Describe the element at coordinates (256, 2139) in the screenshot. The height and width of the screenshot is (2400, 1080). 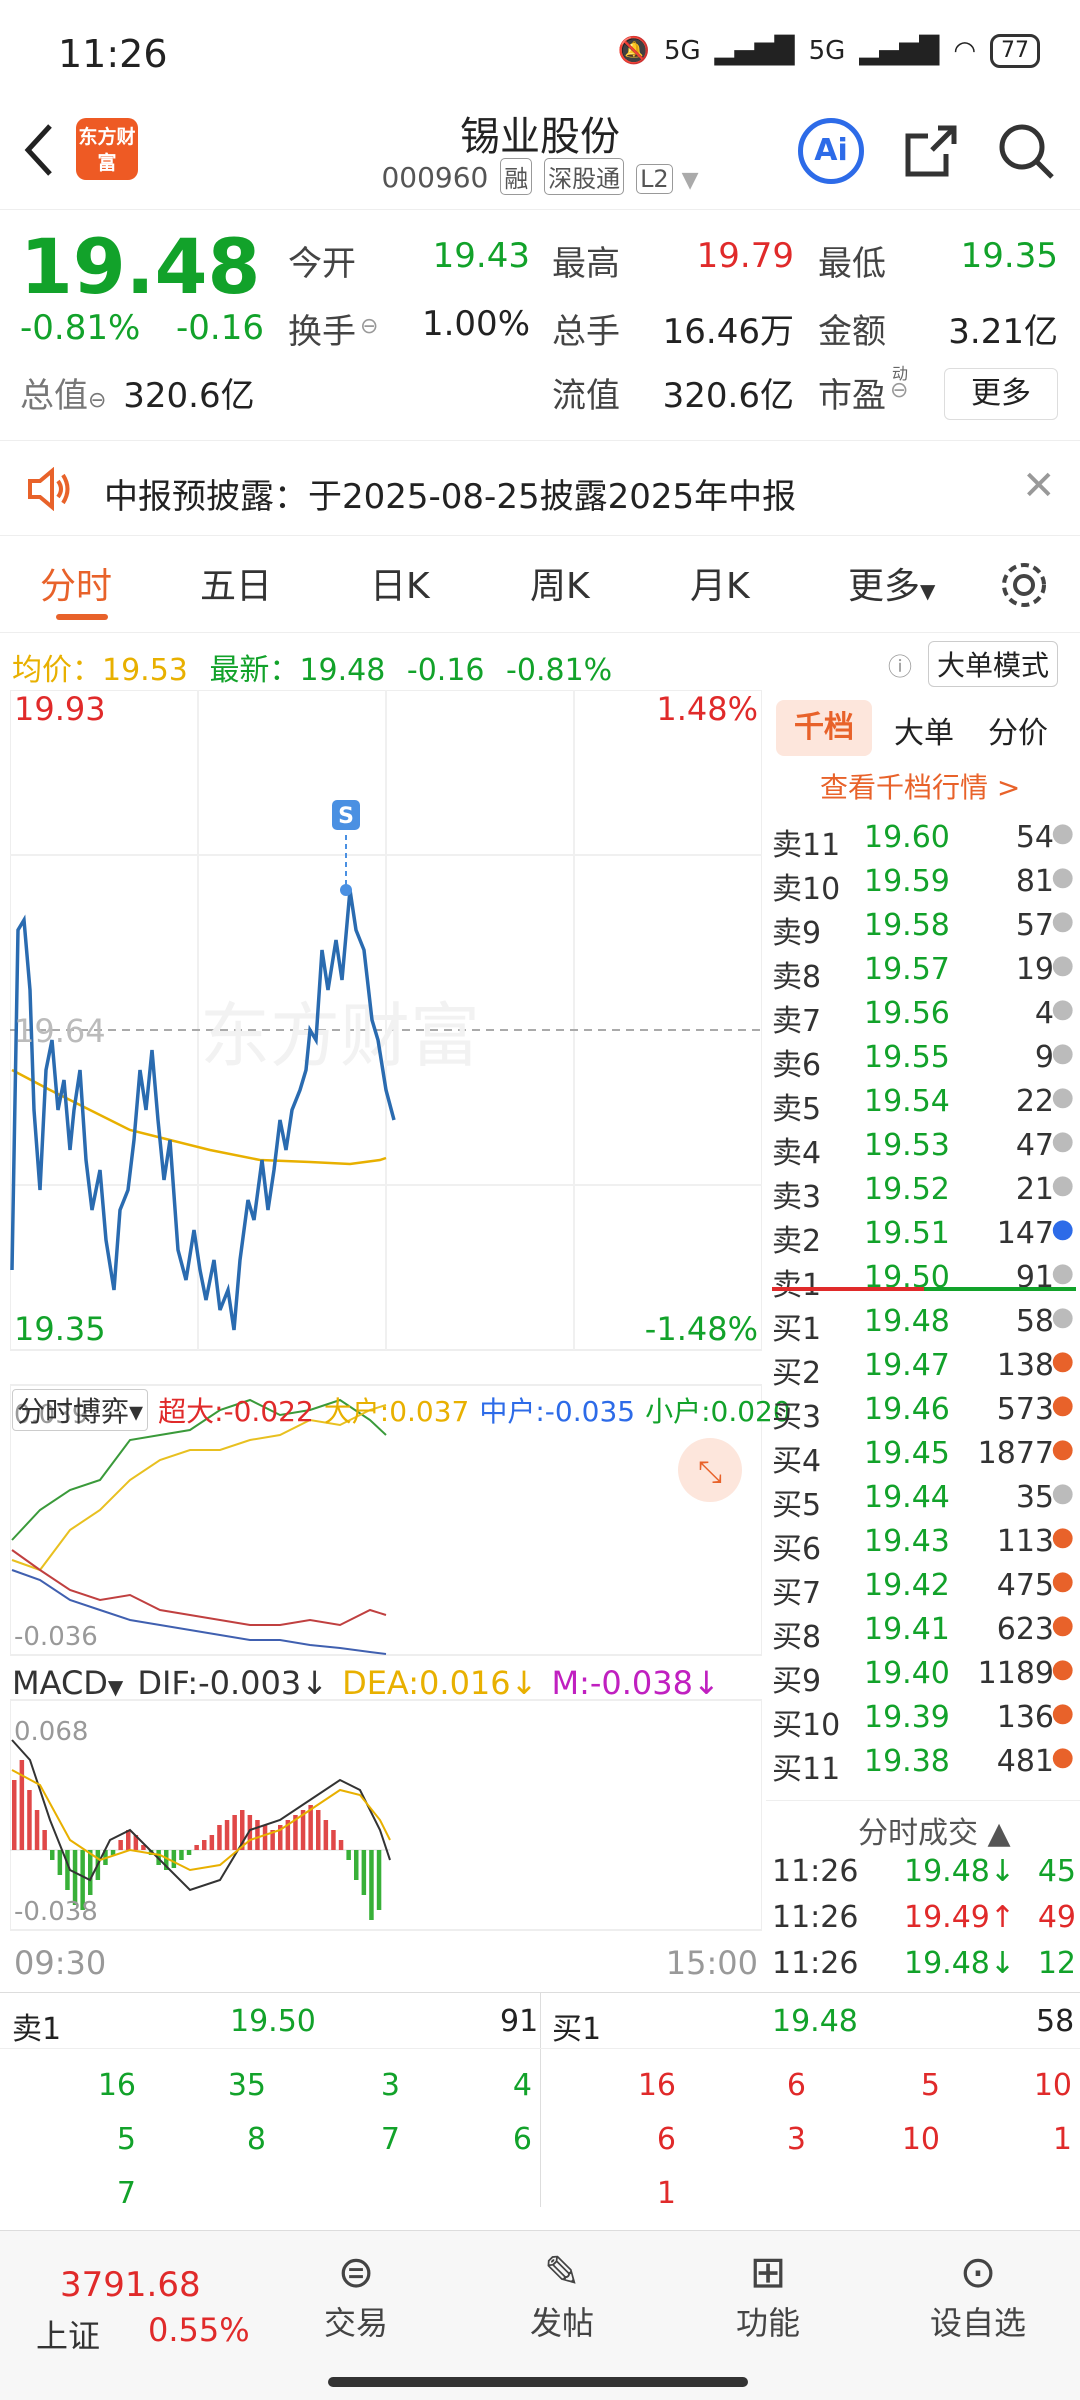
I see `queue-order-size: 8` at that location.